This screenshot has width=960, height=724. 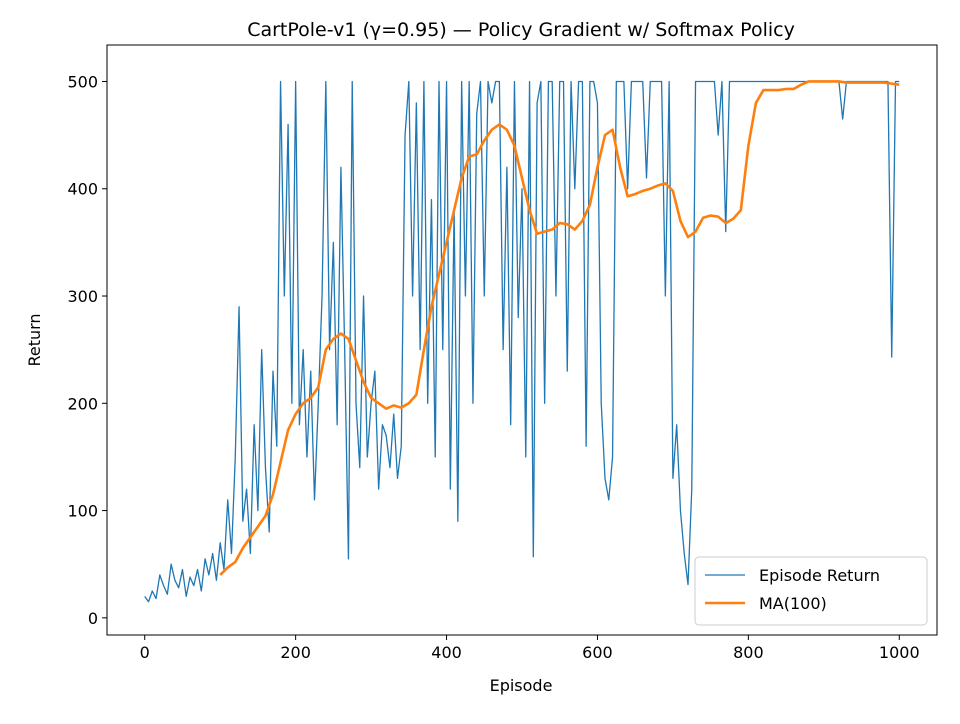 I want to click on y-tick-label: 100, so click(x=82, y=511).